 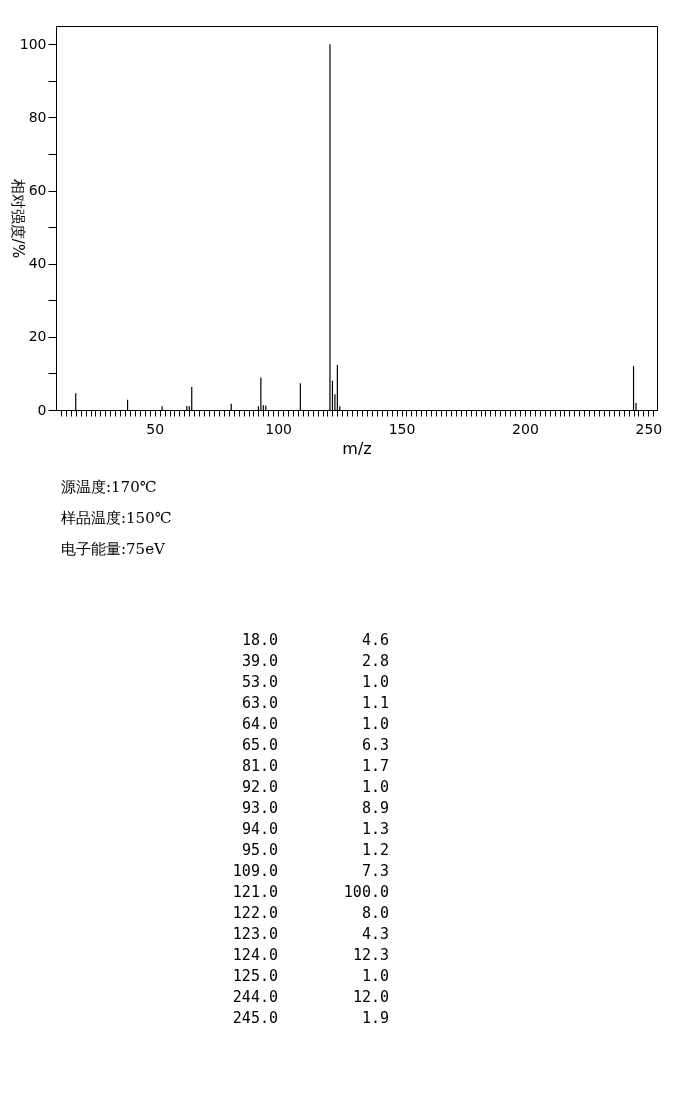 I want to click on text: 53.0, so click(x=259, y=682).